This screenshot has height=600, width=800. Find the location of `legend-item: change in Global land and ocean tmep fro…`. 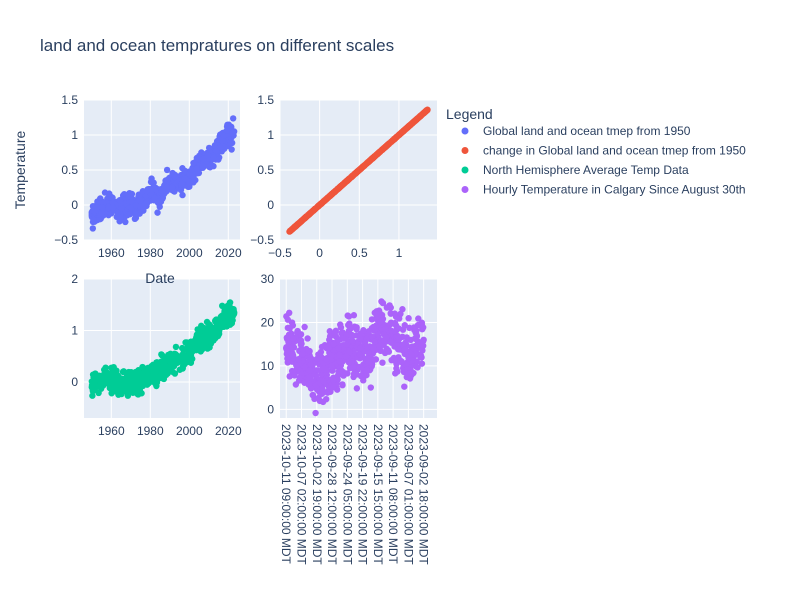

legend-item: change in Global land and ocean tmep fro… is located at coordinates (604, 151).